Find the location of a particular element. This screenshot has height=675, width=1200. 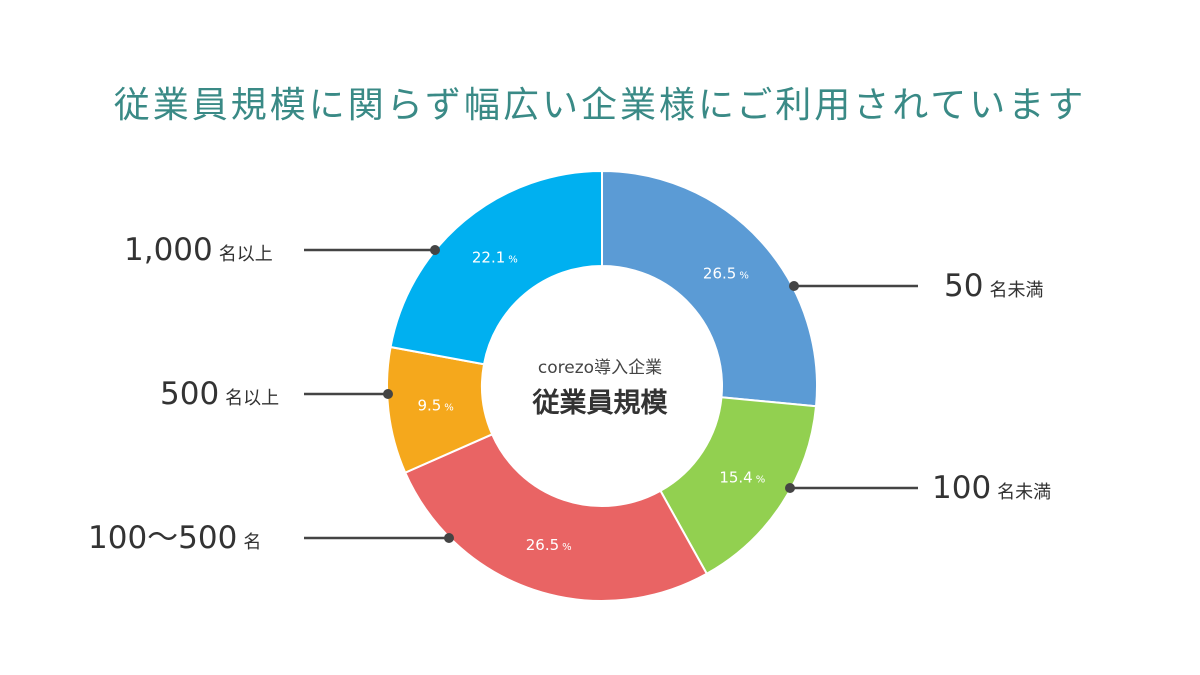

slice-value-label: 22.1% is located at coordinates (495, 257).